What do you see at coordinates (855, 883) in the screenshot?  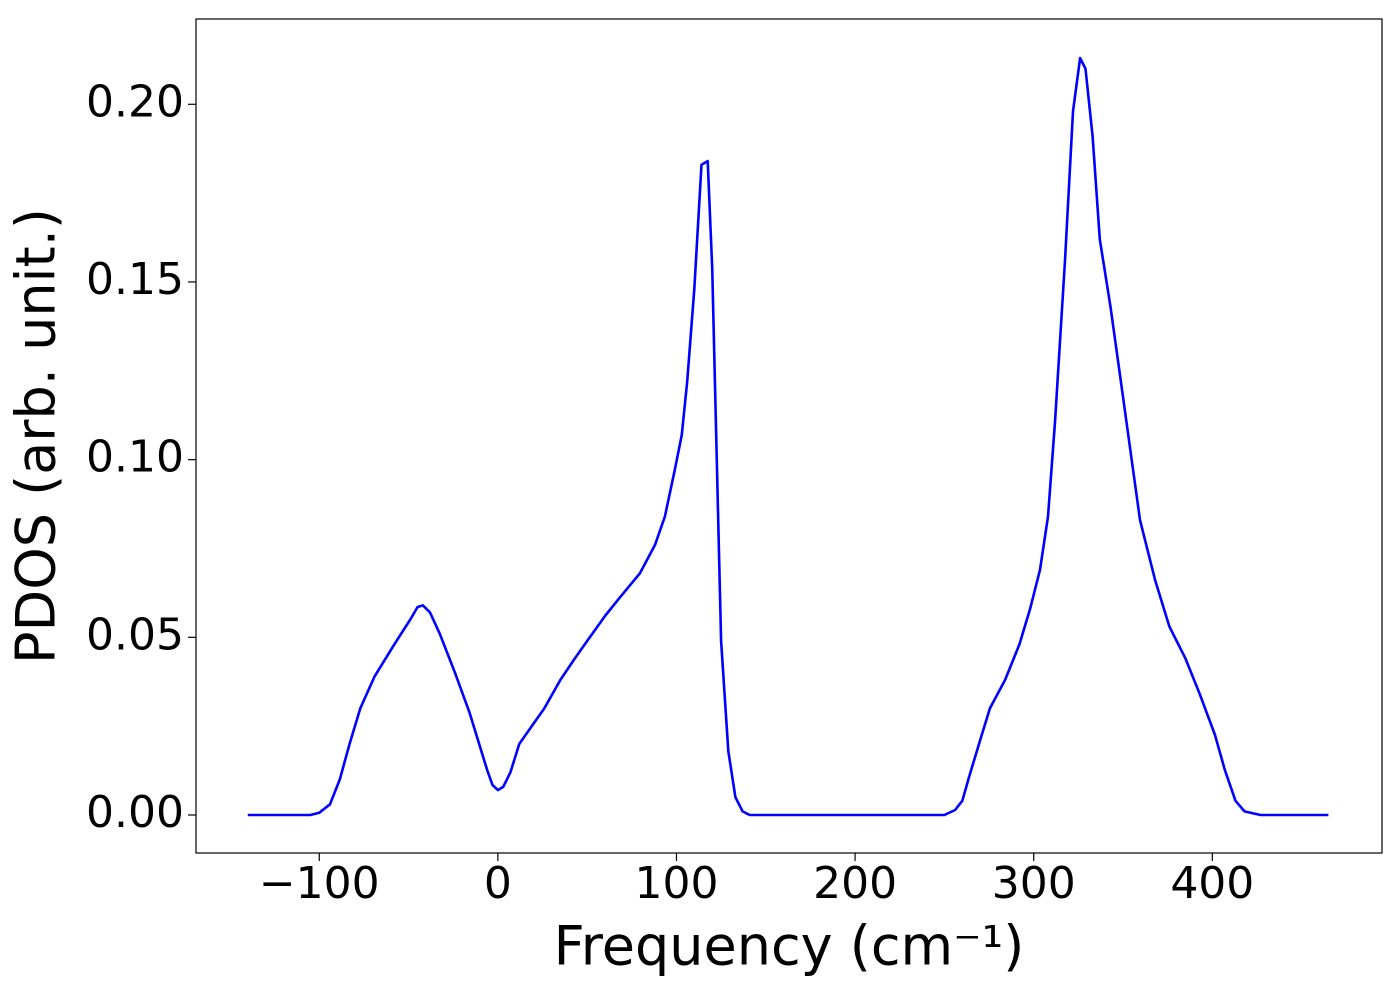 I see `x-tick-label: 200` at bounding box center [855, 883].